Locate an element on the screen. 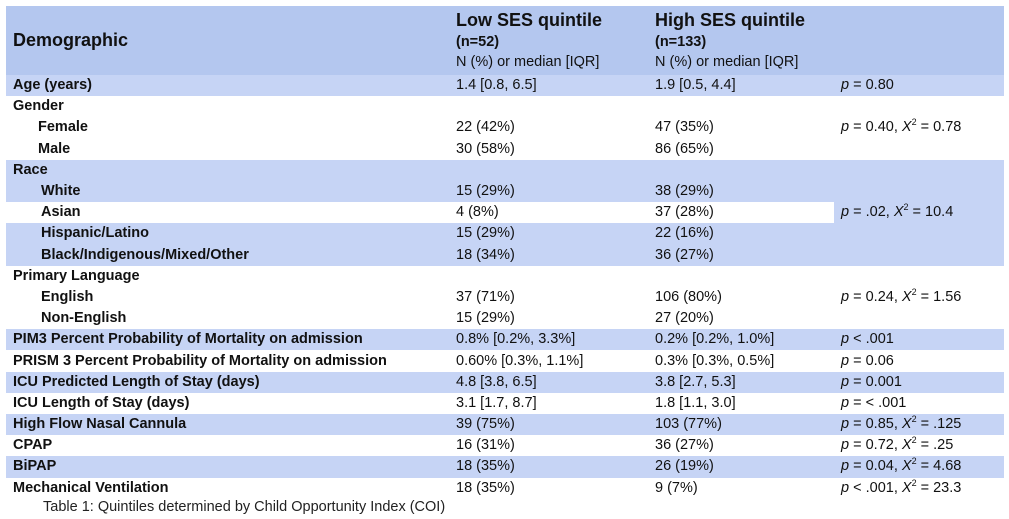 This screenshot has height=519, width=1009. row-label: Non-English is located at coordinates (84, 318).